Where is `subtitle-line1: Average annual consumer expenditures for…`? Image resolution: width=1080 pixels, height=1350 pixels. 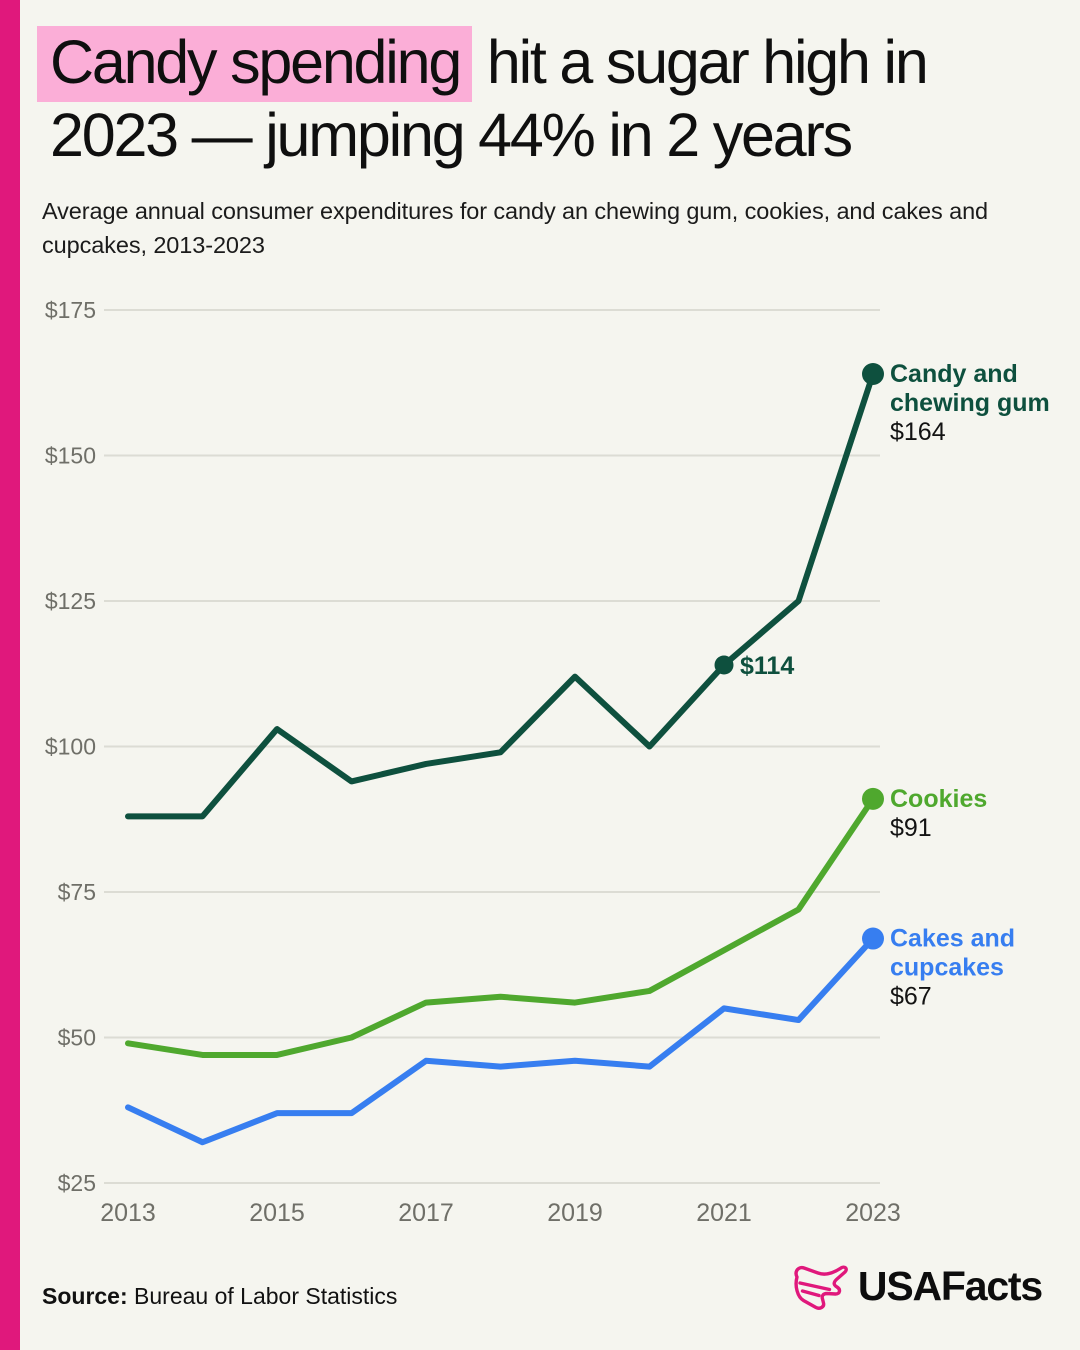 subtitle-line1: Average annual consumer expenditures for… is located at coordinates (515, 211).